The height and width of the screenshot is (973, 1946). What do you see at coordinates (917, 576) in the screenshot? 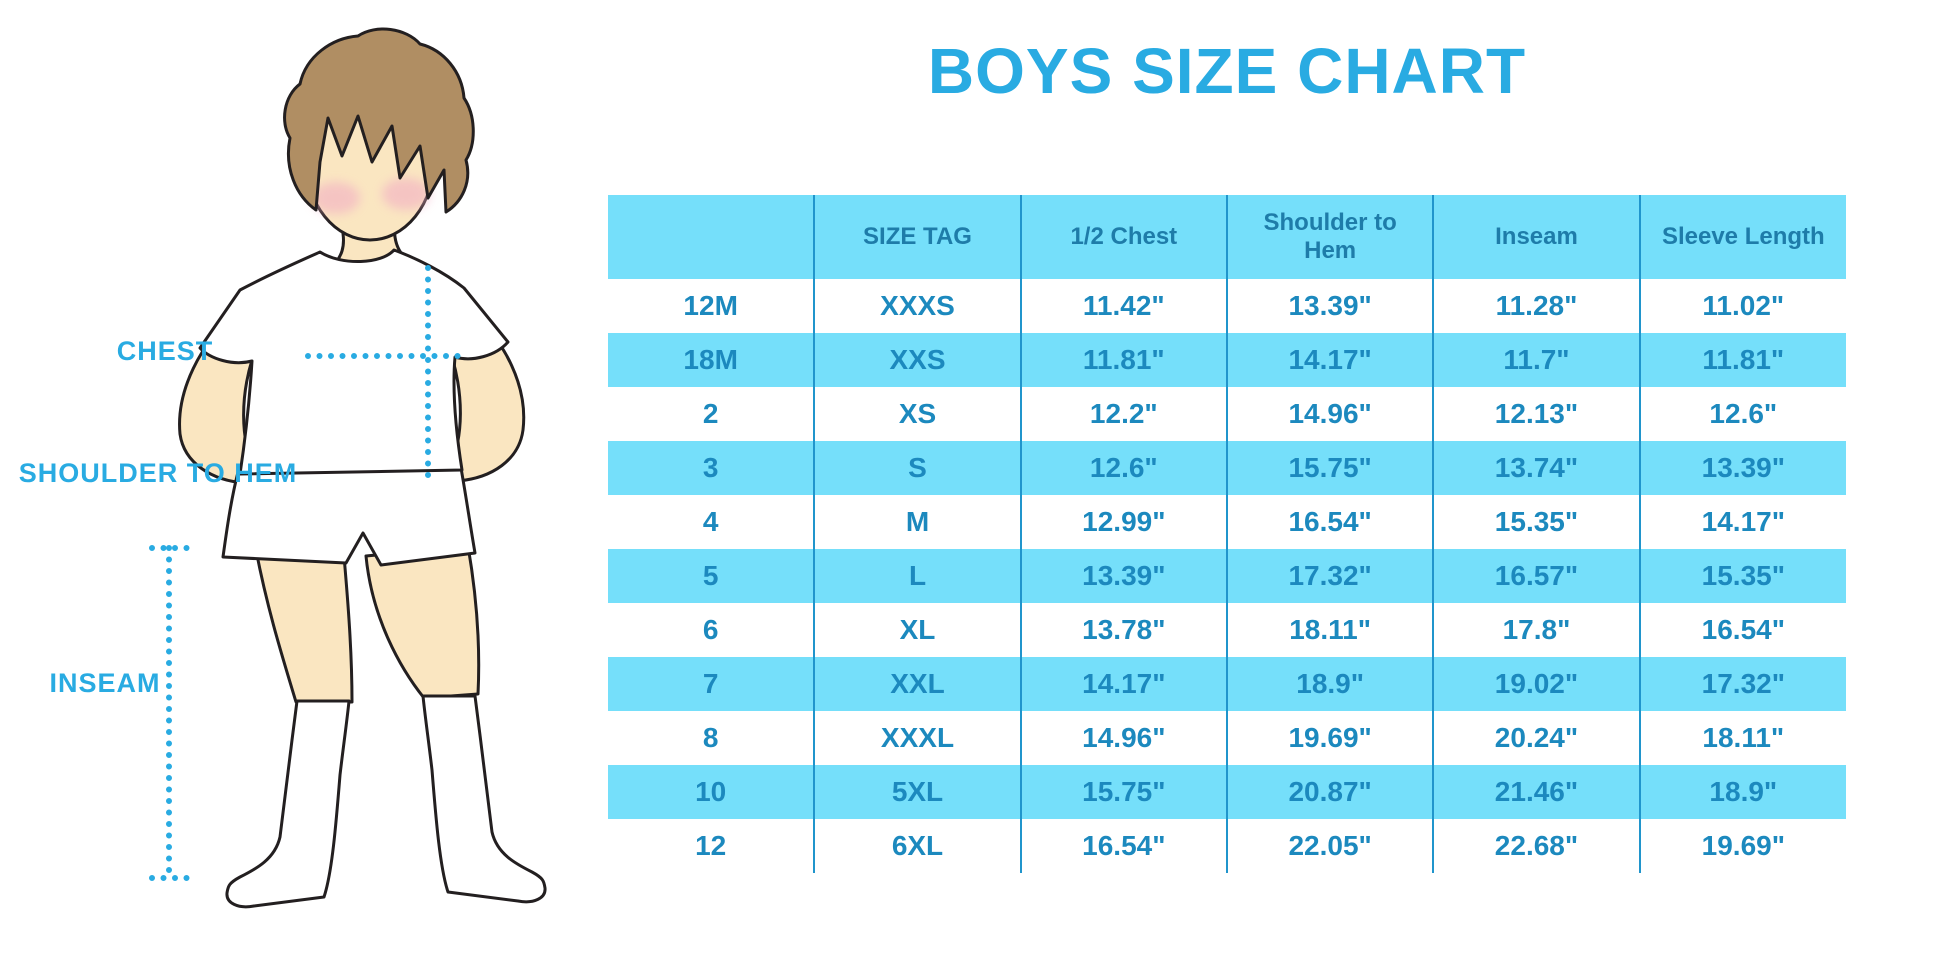
I see `table-cell: L` at bounding box center [917, 576].